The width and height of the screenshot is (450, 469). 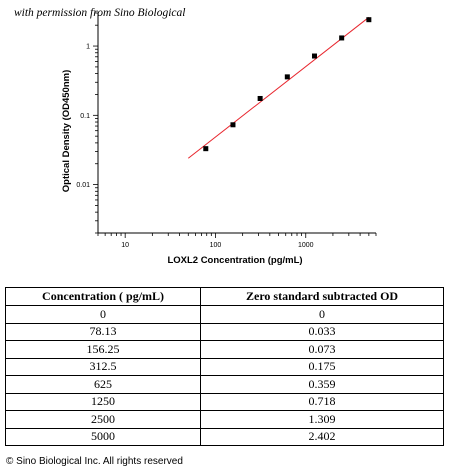 What do you see at coordinates (287, 84) in the screenshot?
I see `chart-points` at bounding box center [287, 84].